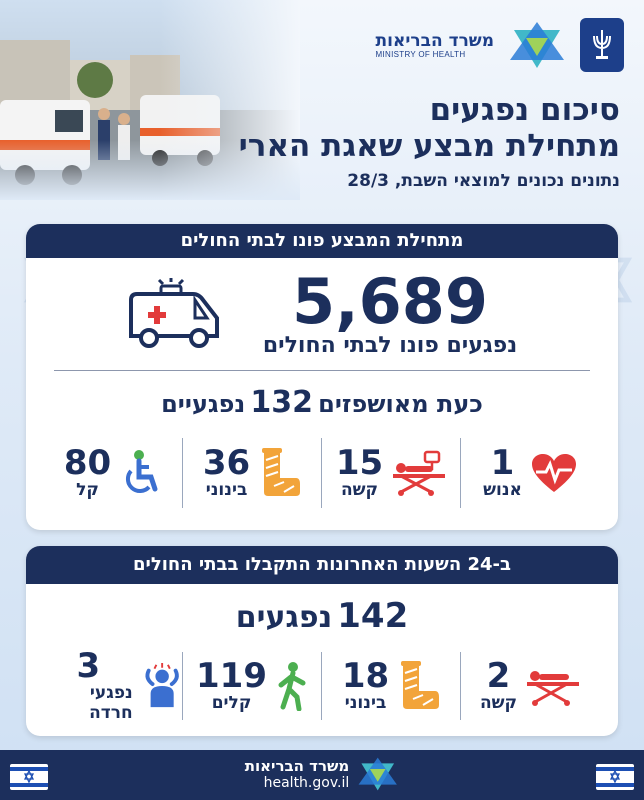  Describe the element at coordinates (524, 110) in the screenshot. I see `title-line-1: סיכום נפגעים` at that location.